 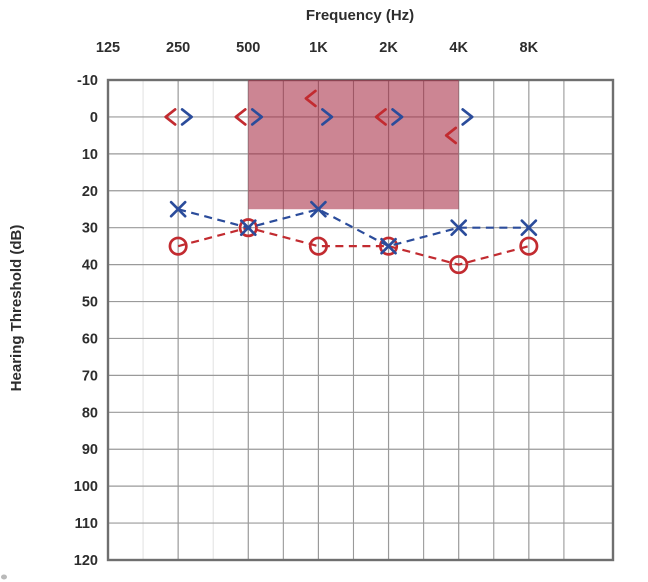 What do you see at coordinates (90, 413) in the screenshot?
I see `y-tick-label: 80` at bounding box center [90, 413].